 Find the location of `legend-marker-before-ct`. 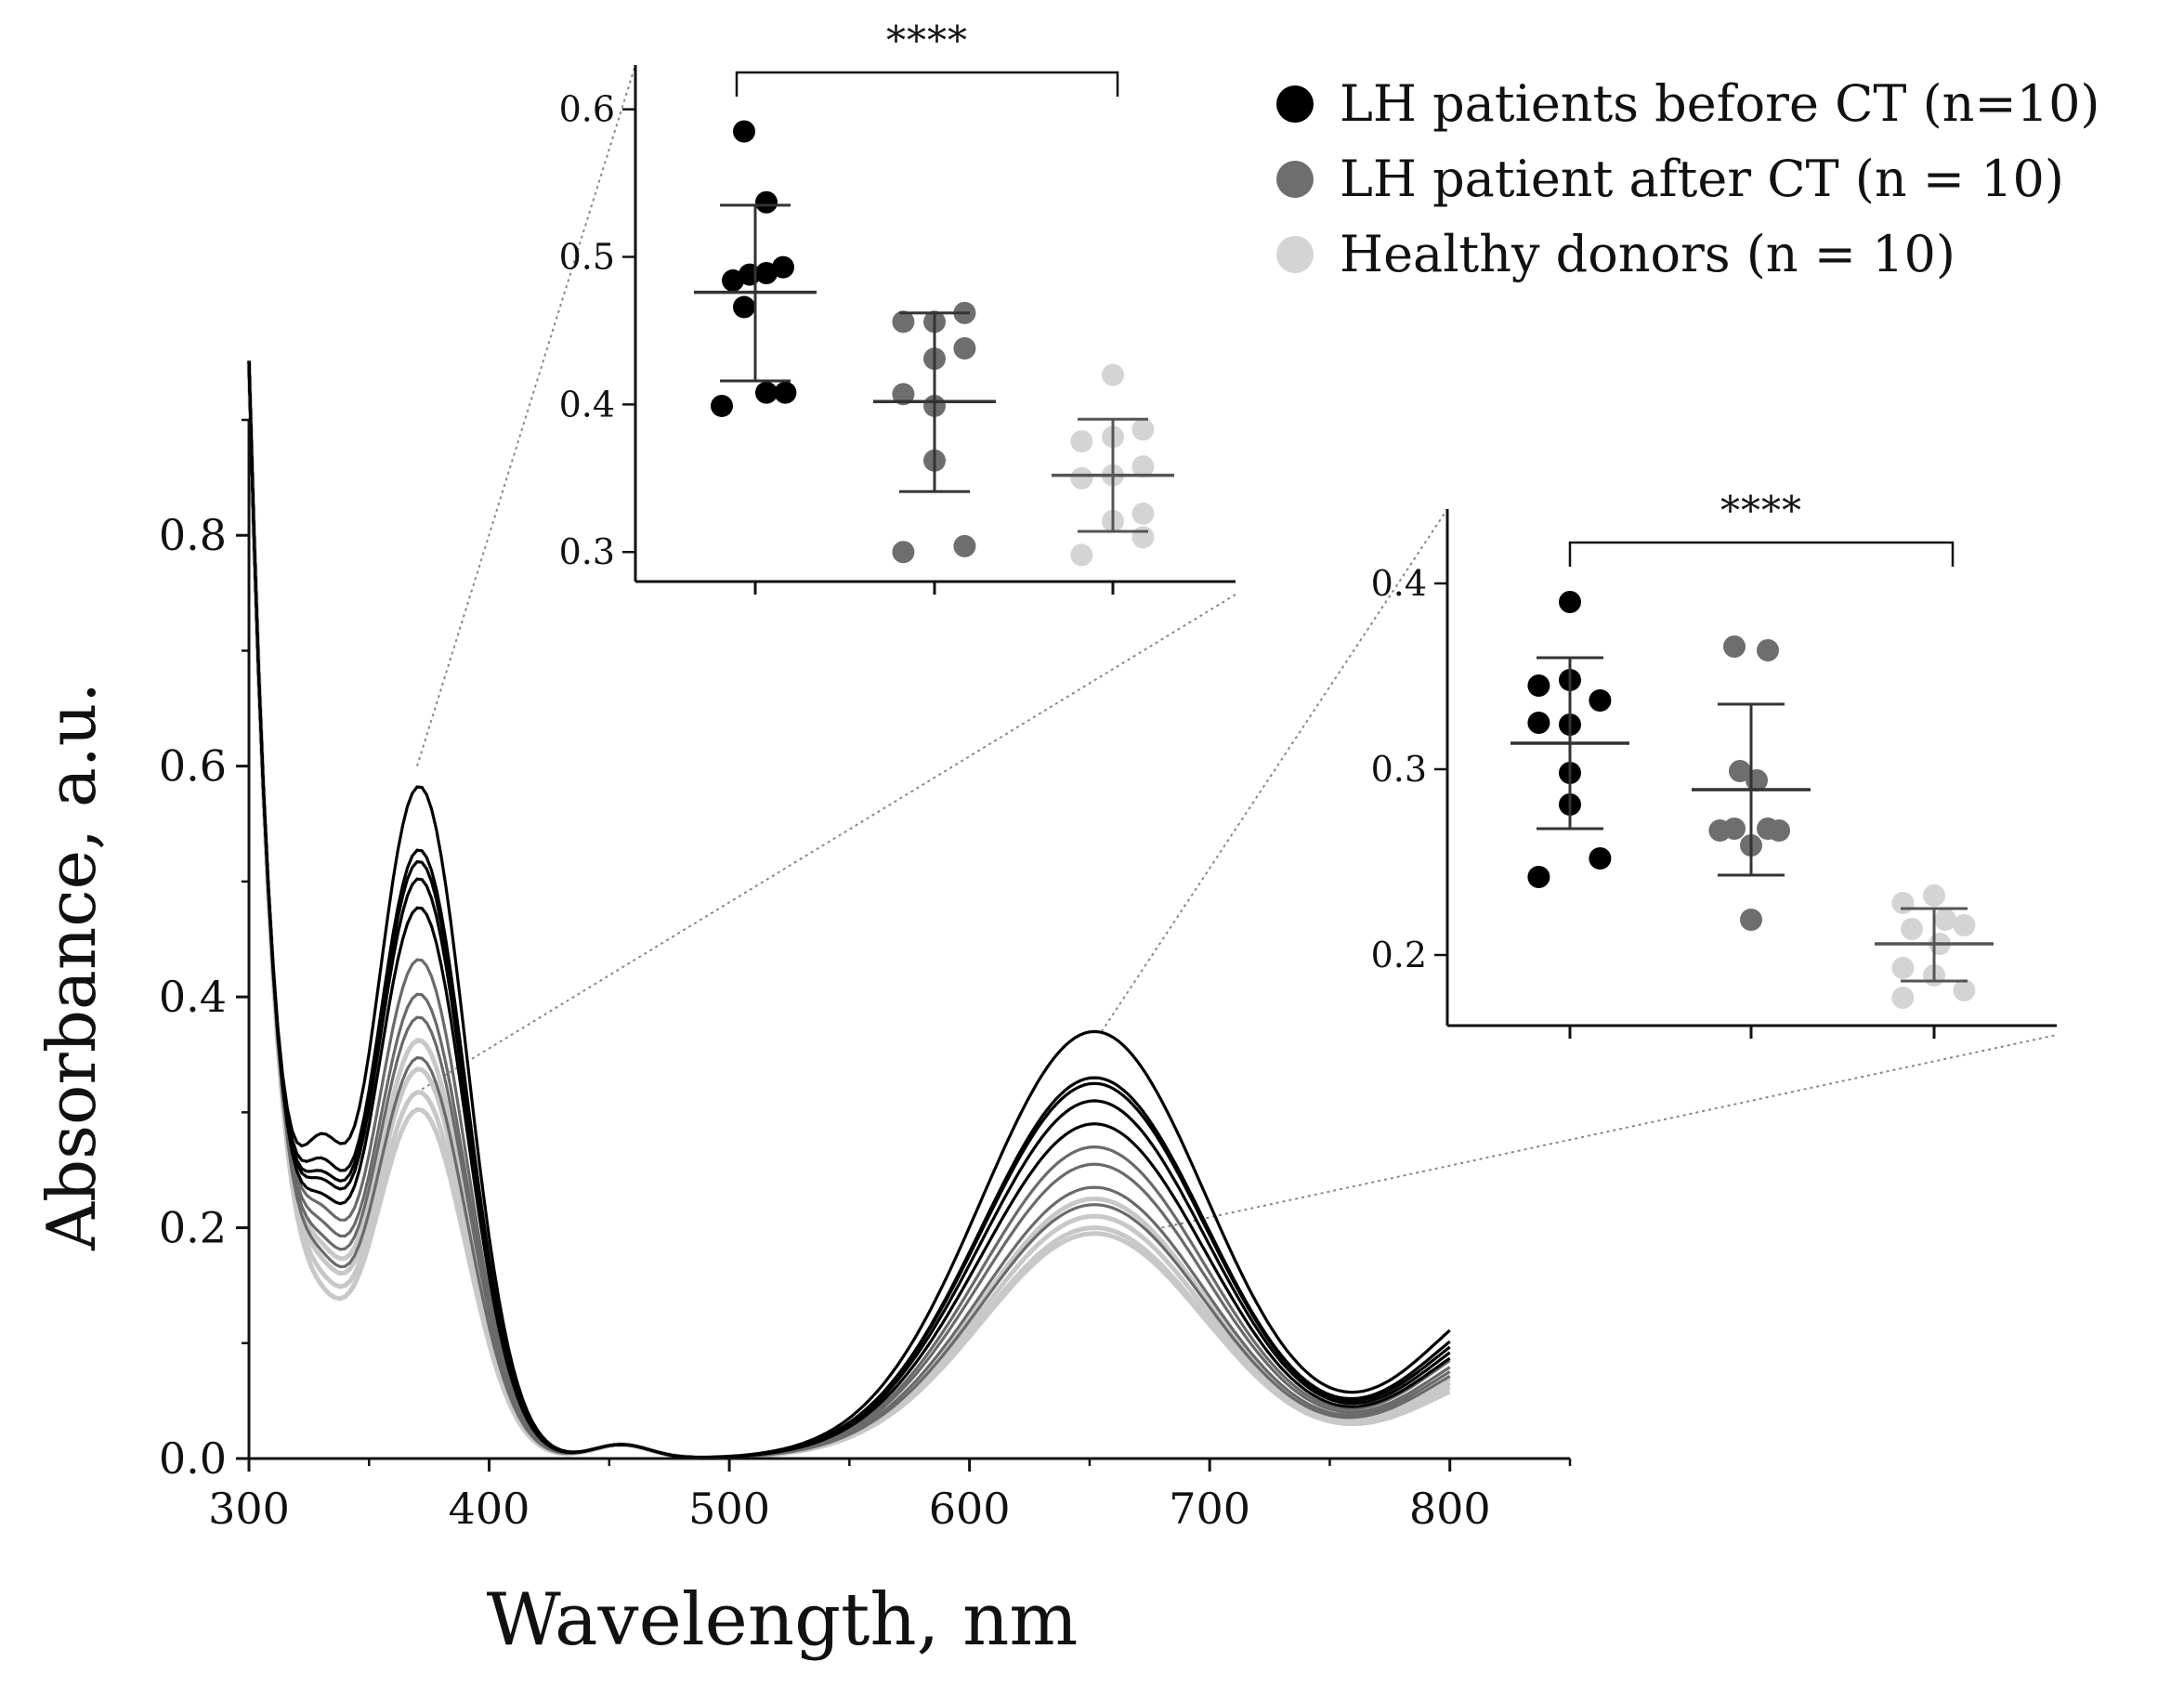

legend-marker-before-ct is located at coordinates (1295, 104).